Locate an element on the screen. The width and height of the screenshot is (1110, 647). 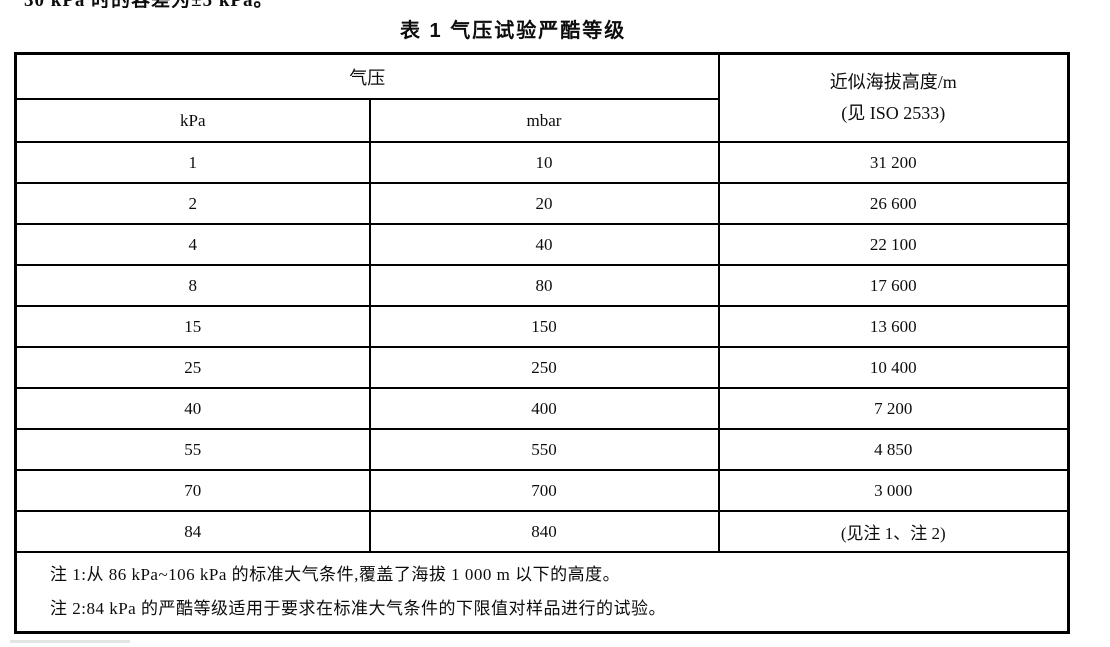
header-pressure-group: 气压 is located at coordinates (367, 76).